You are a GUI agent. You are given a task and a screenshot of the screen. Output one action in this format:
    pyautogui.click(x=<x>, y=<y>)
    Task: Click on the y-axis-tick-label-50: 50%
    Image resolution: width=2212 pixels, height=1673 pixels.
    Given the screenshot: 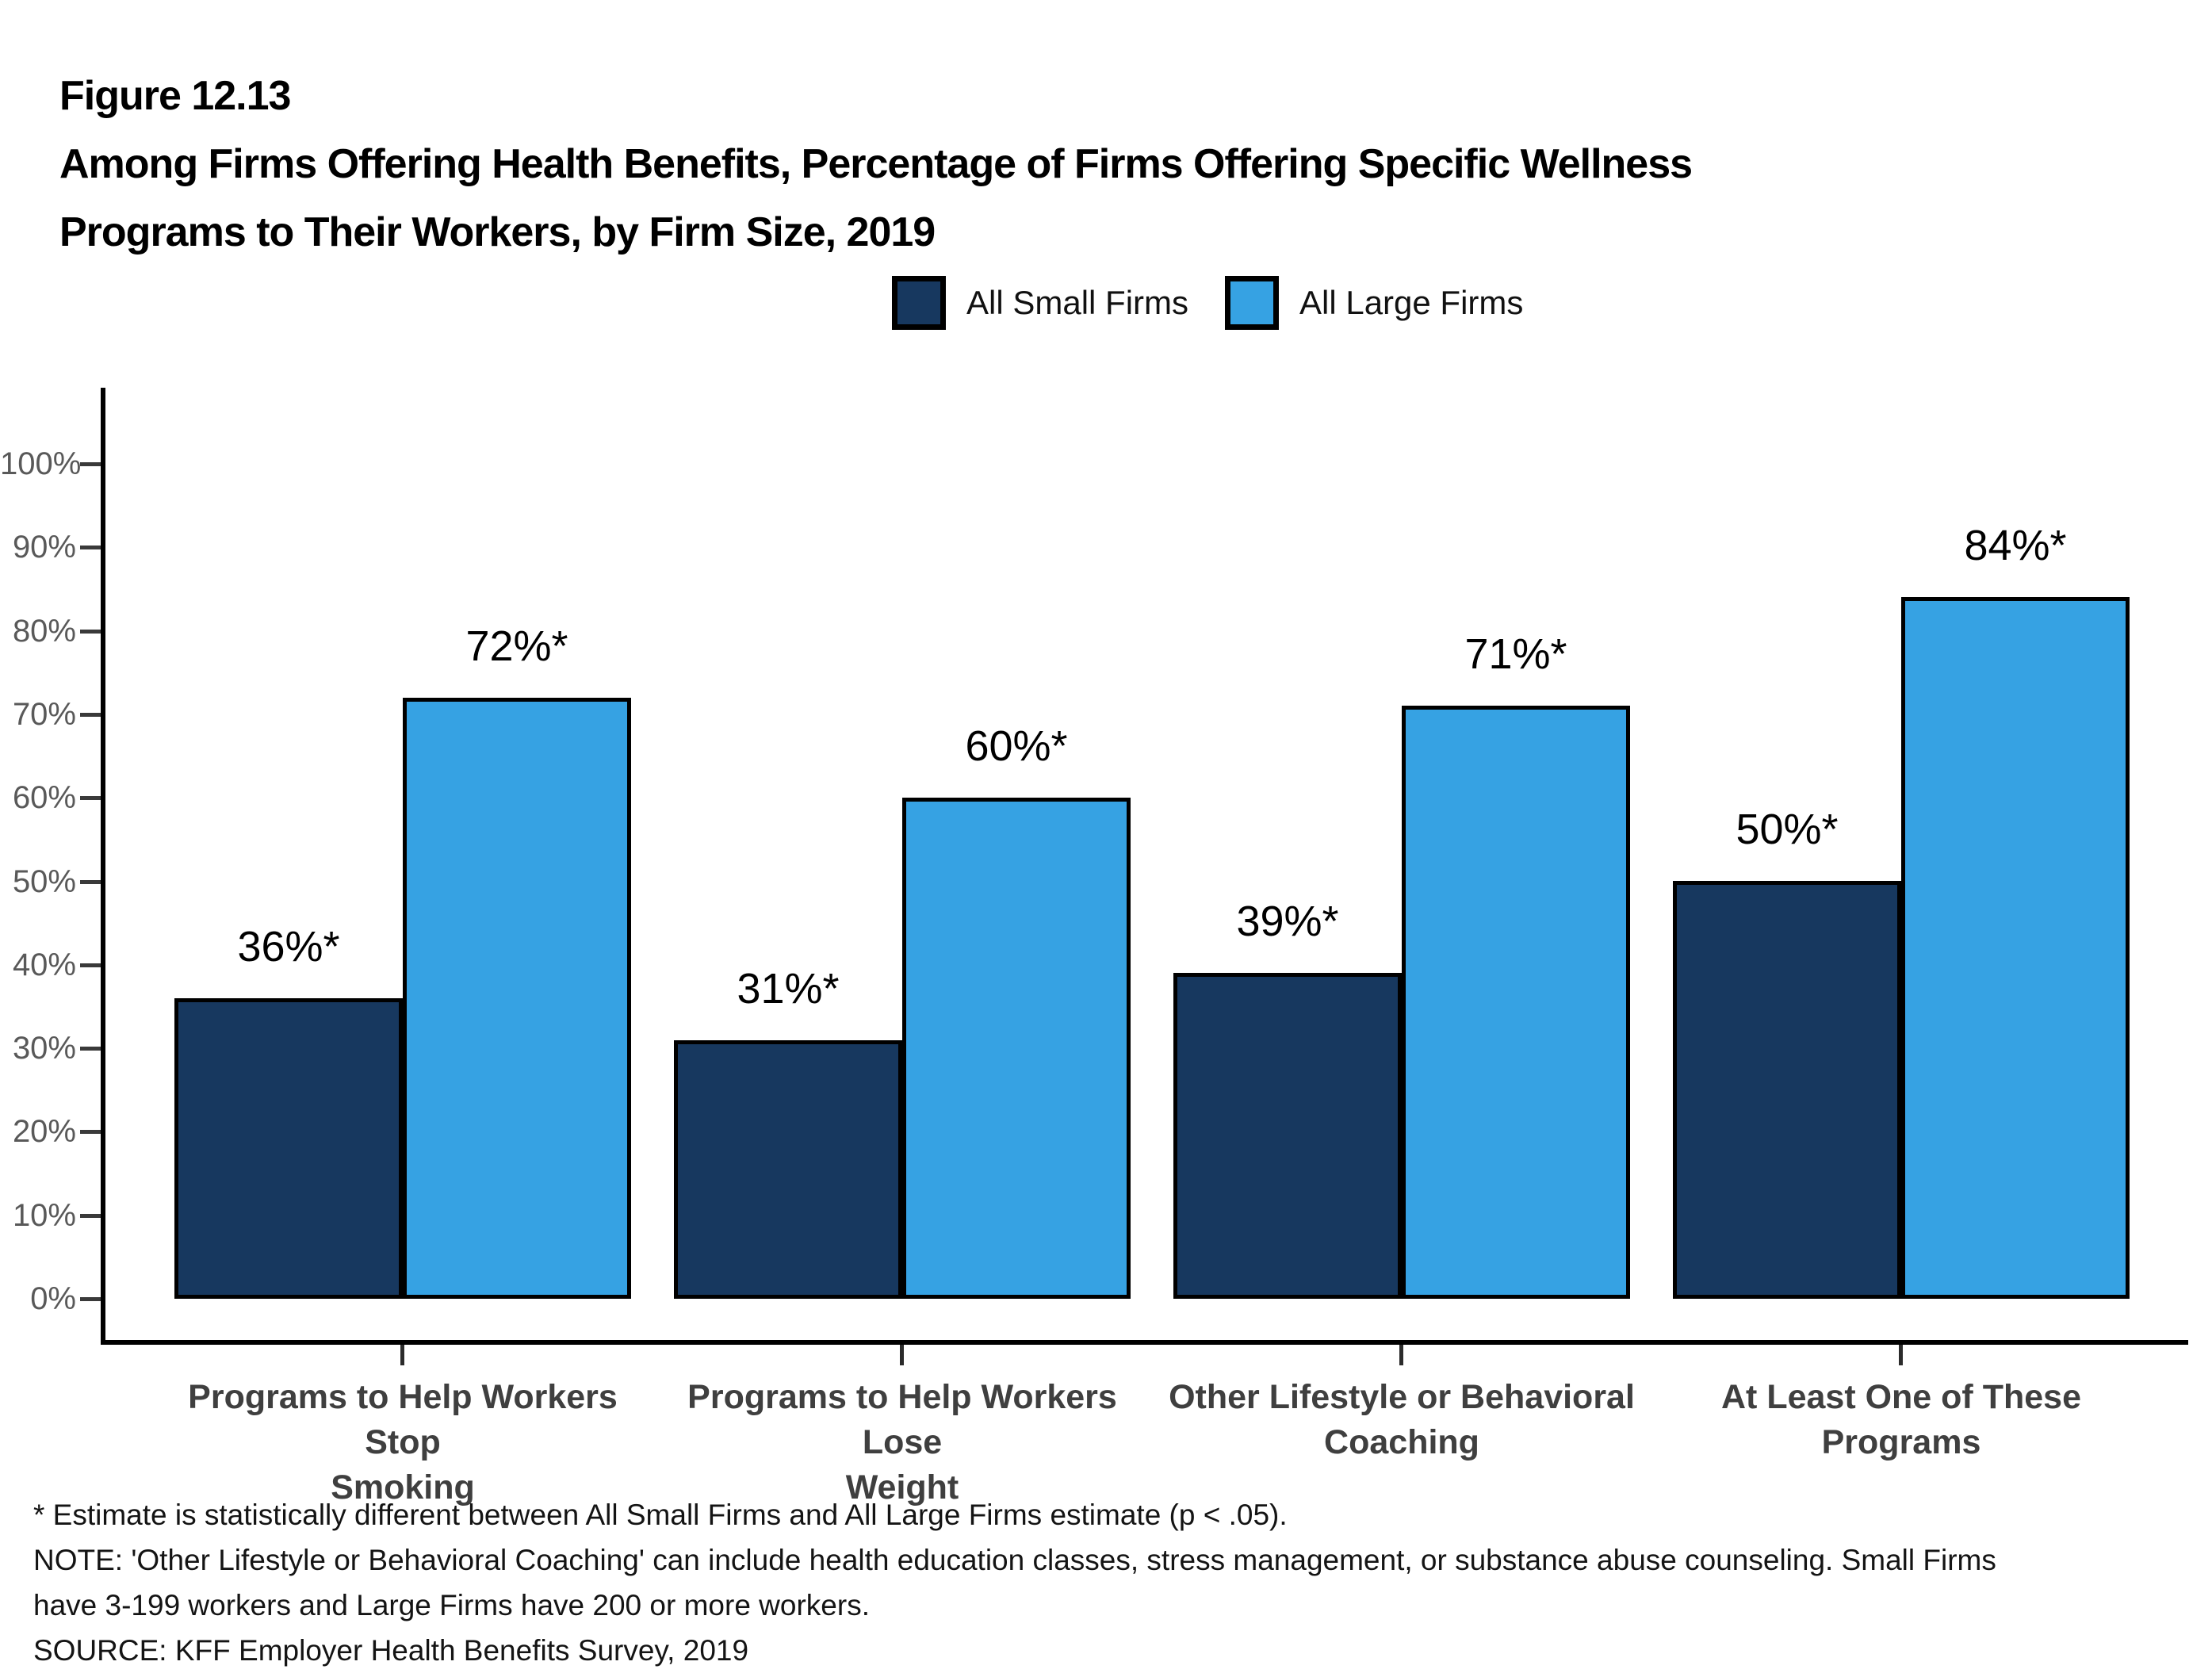 What is the action you would take?
    pyautogui.click(x=44, y=881)
    